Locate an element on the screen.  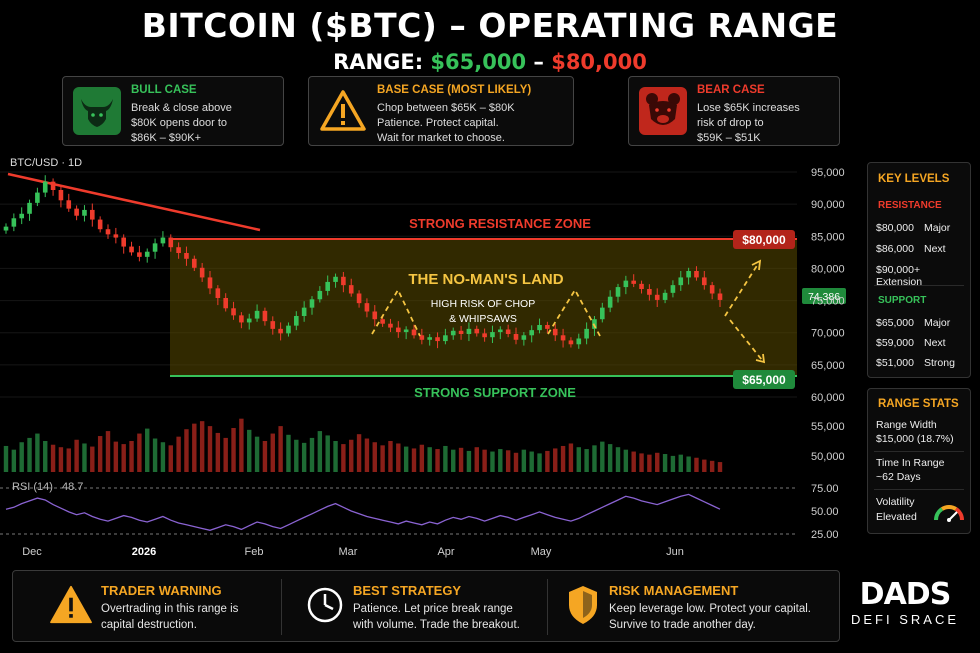
resistance-zone-label: STRONG RESISTANCE ZONE is located at coordinates (500, 223).